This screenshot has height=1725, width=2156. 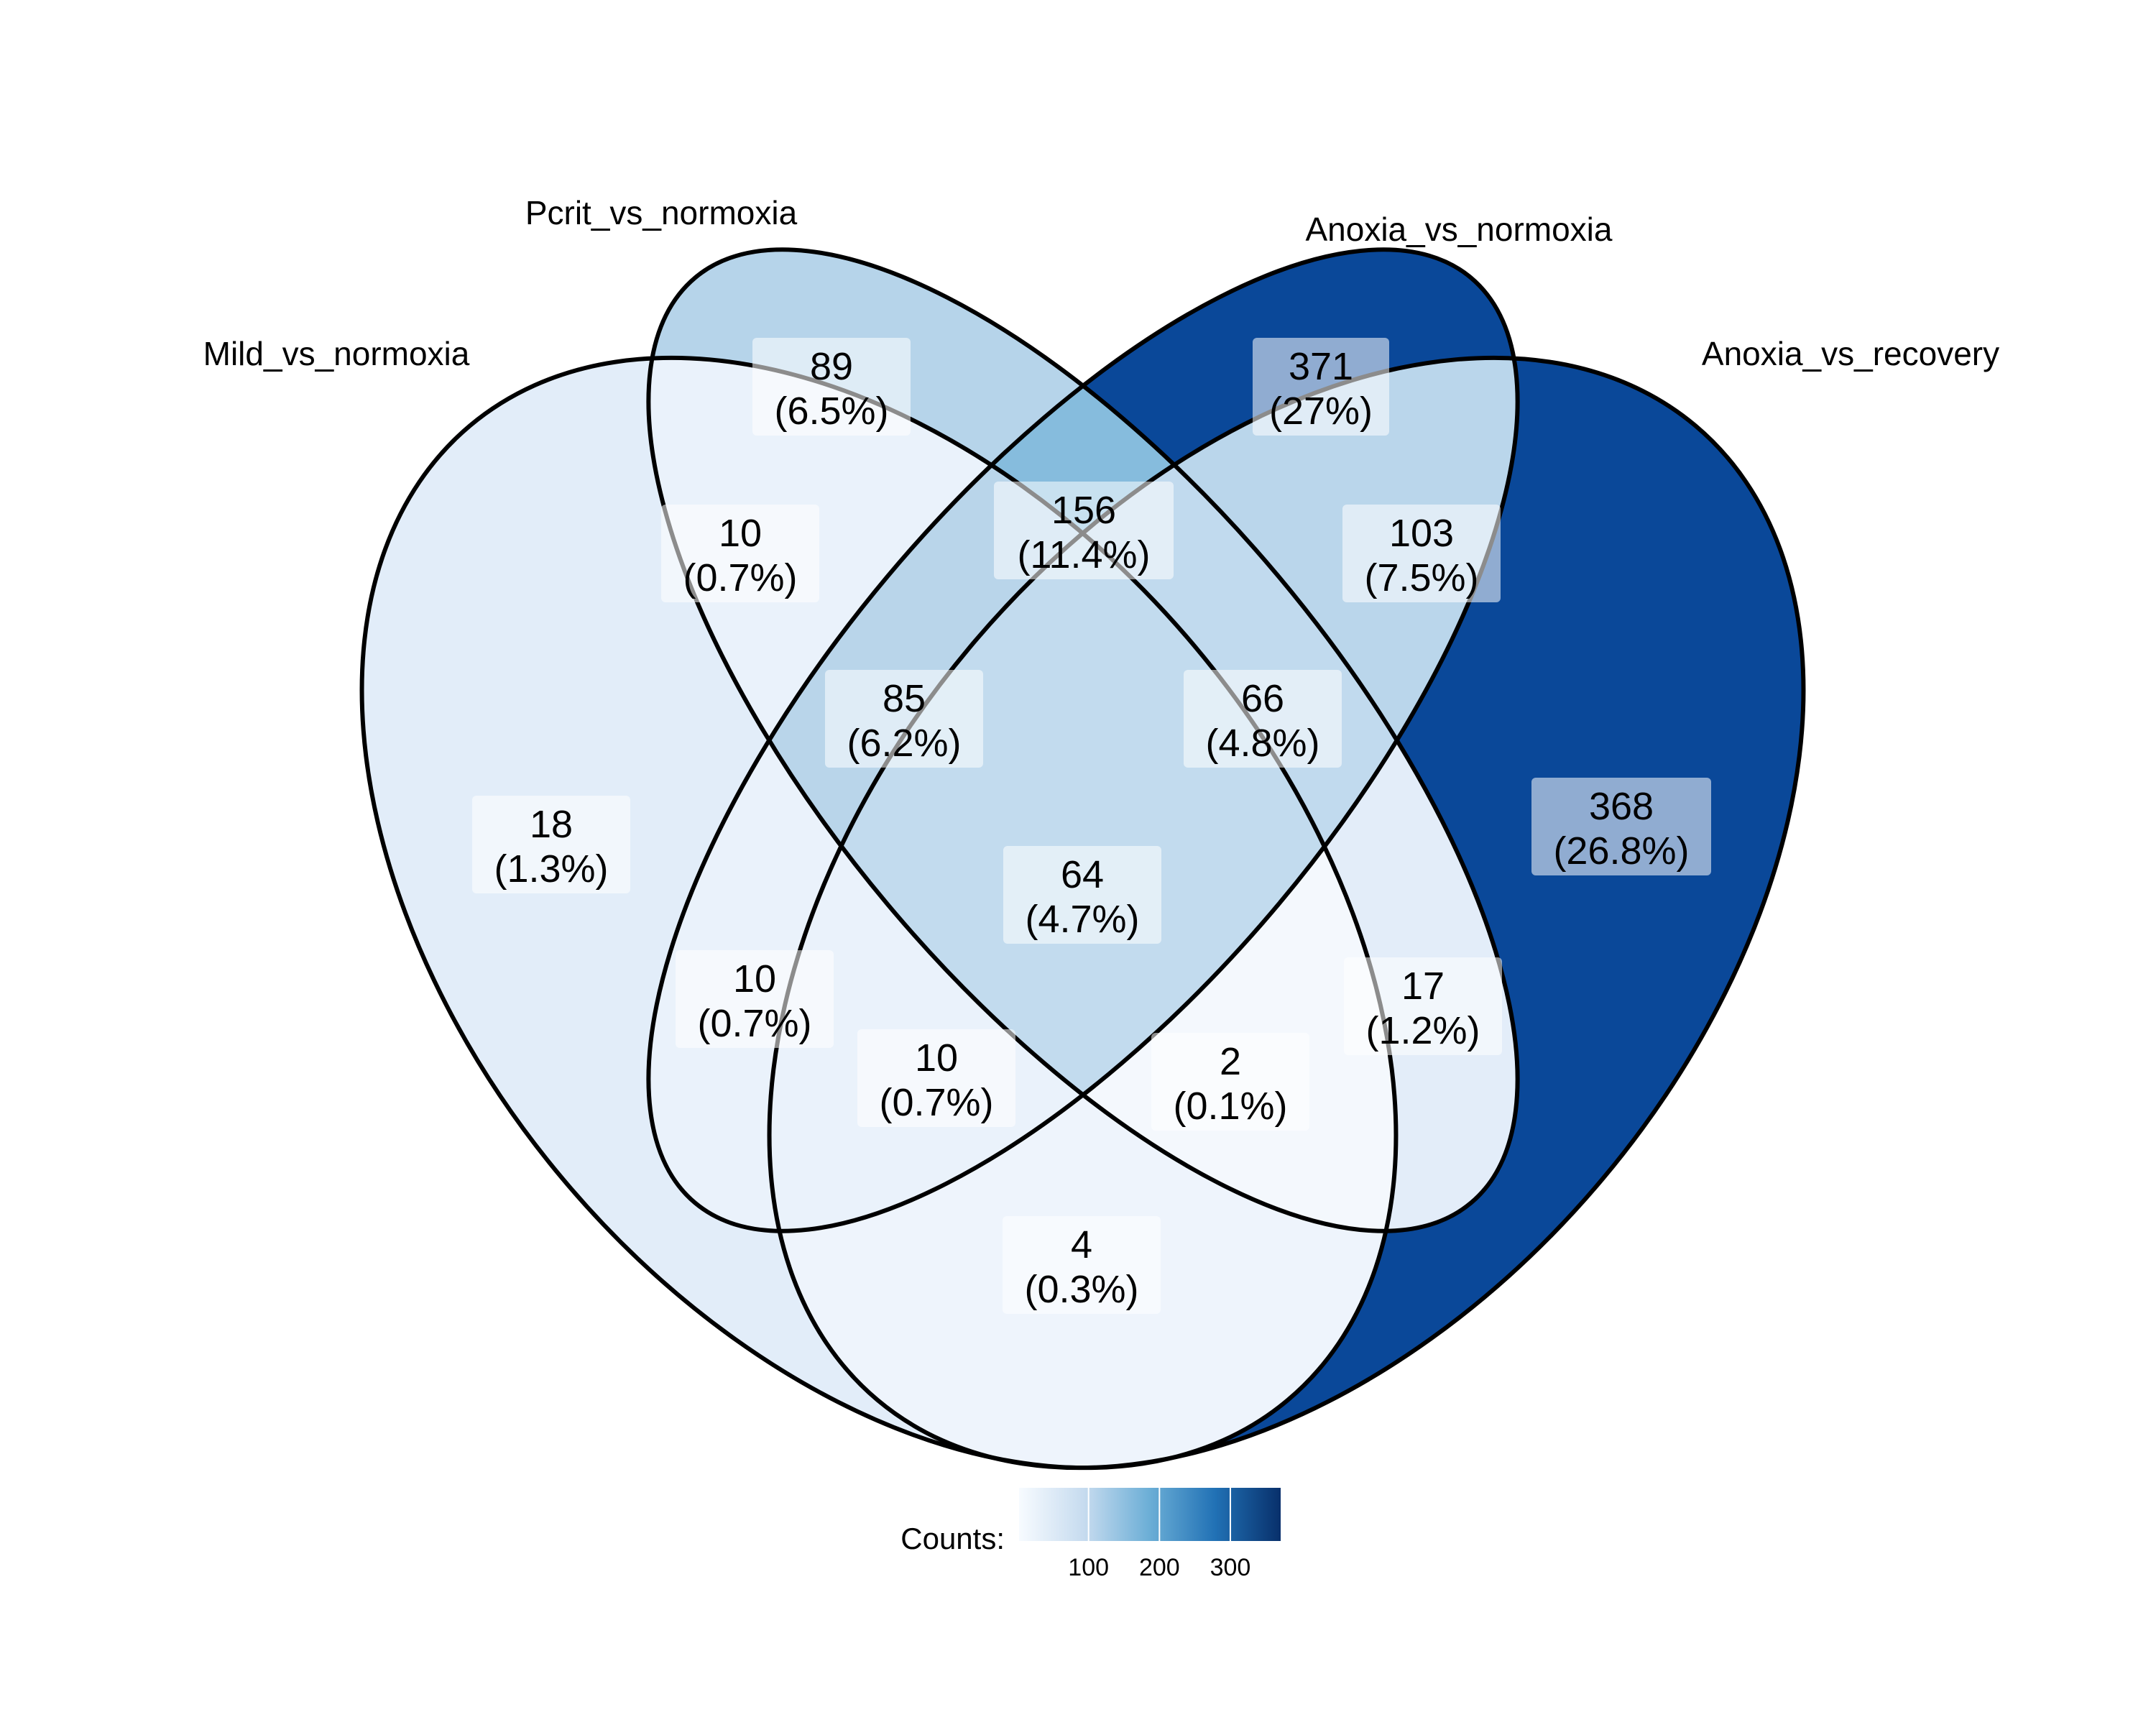 I want to click on region-label-ac: 10(0.7%), so click(x=755, y=999).